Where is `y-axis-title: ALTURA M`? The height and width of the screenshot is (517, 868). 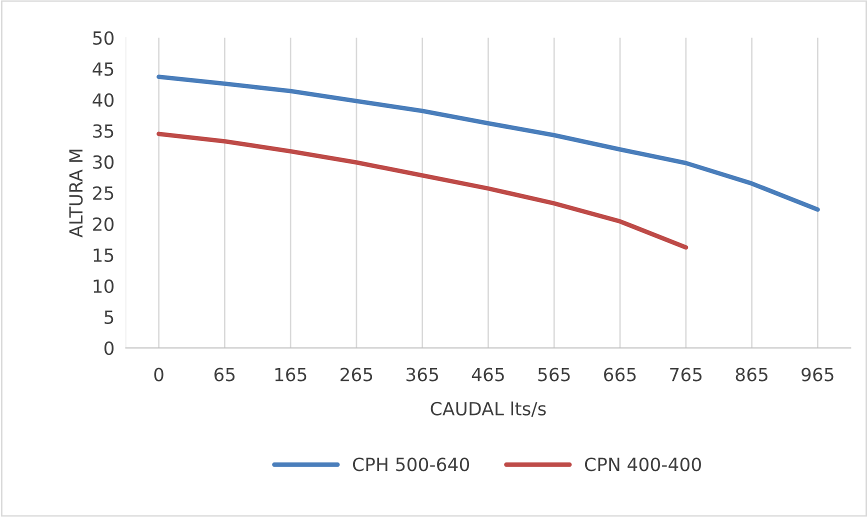 y-axis-title: ALTURA M is located at coordinates (76, 194).